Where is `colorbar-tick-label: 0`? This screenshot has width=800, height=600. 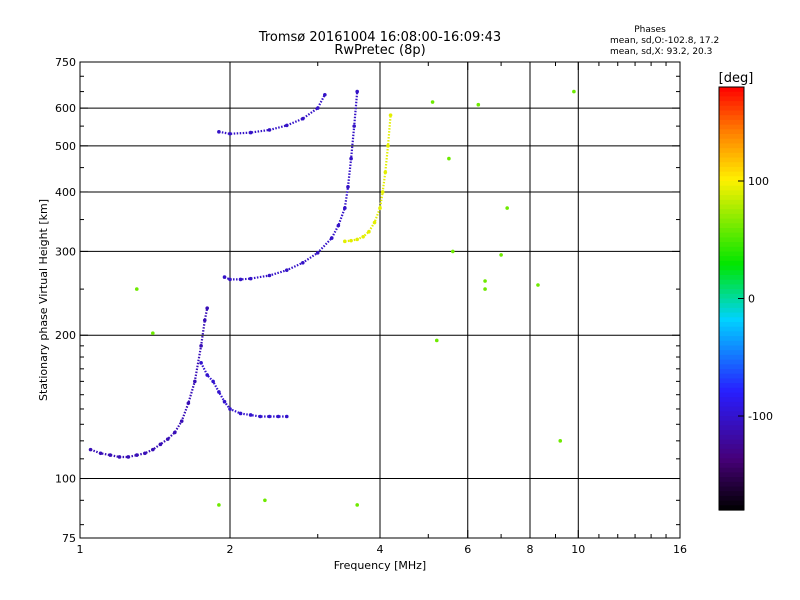
colorbar-tick-label: 0 is located at coordinates (751, 299).